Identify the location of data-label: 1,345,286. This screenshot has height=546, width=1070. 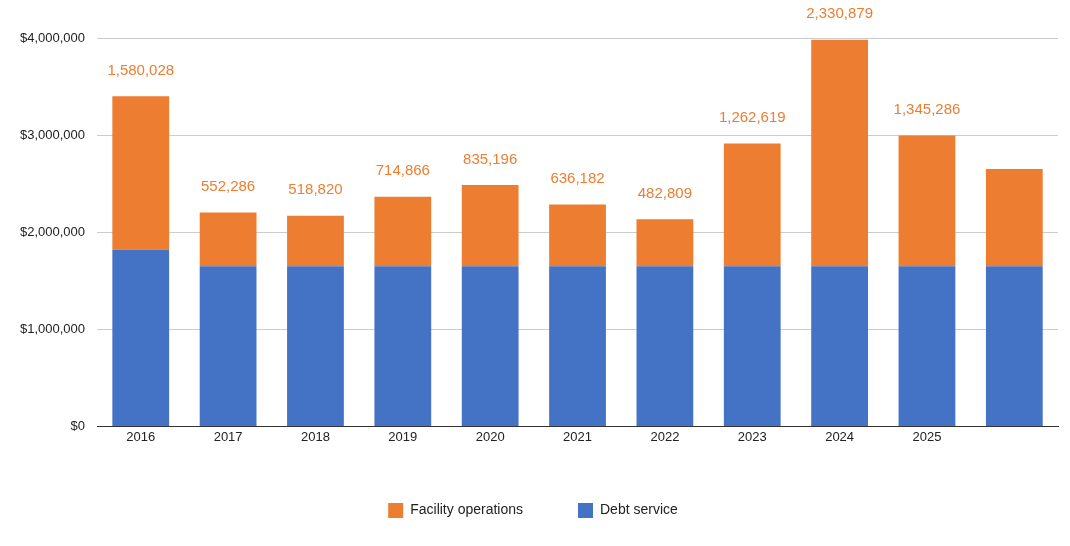
(927, 109).